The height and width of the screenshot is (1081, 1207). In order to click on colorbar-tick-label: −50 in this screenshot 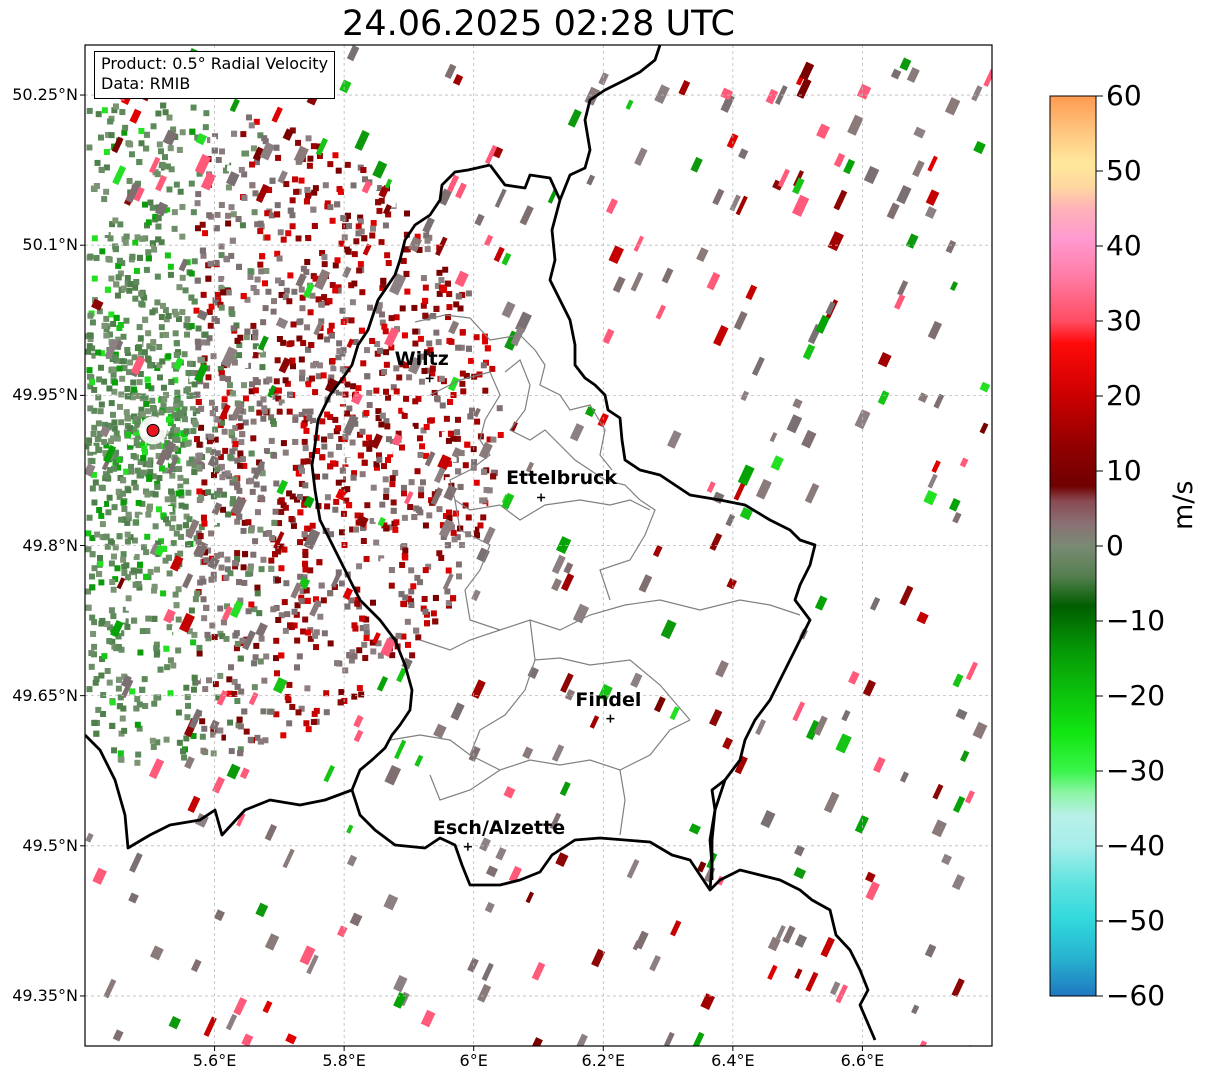, I will do `click(1136, 920)`.